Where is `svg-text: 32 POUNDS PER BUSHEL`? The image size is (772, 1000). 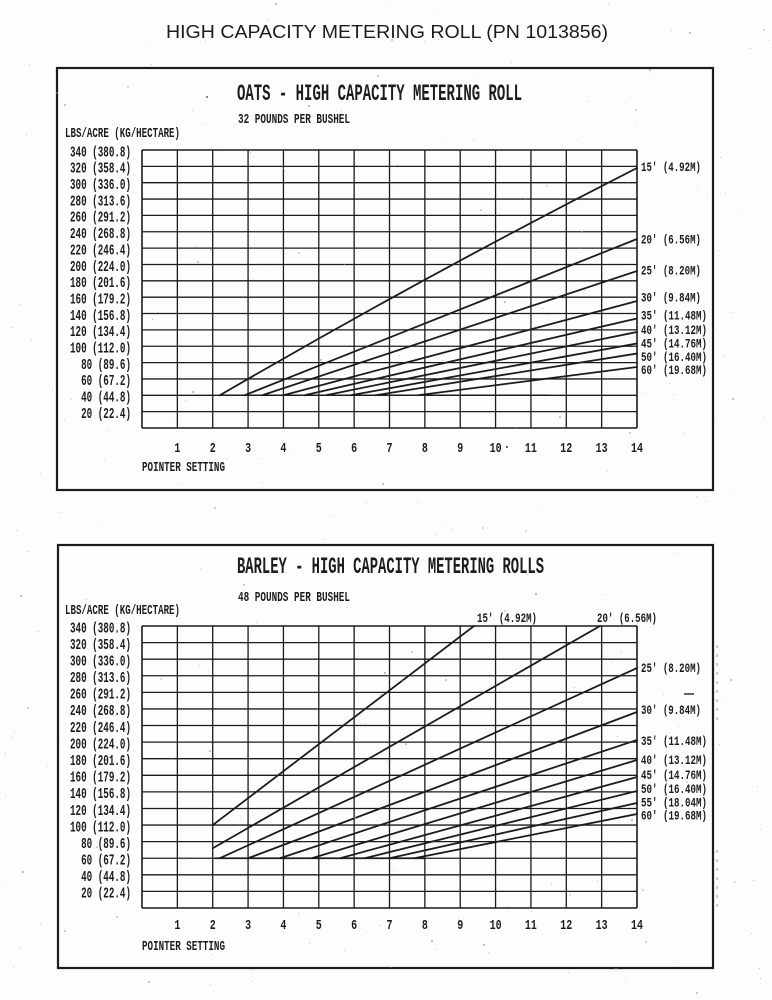 svg-text: 32 POUNDS PER BUSHEL is located at coordinates (294, 120).